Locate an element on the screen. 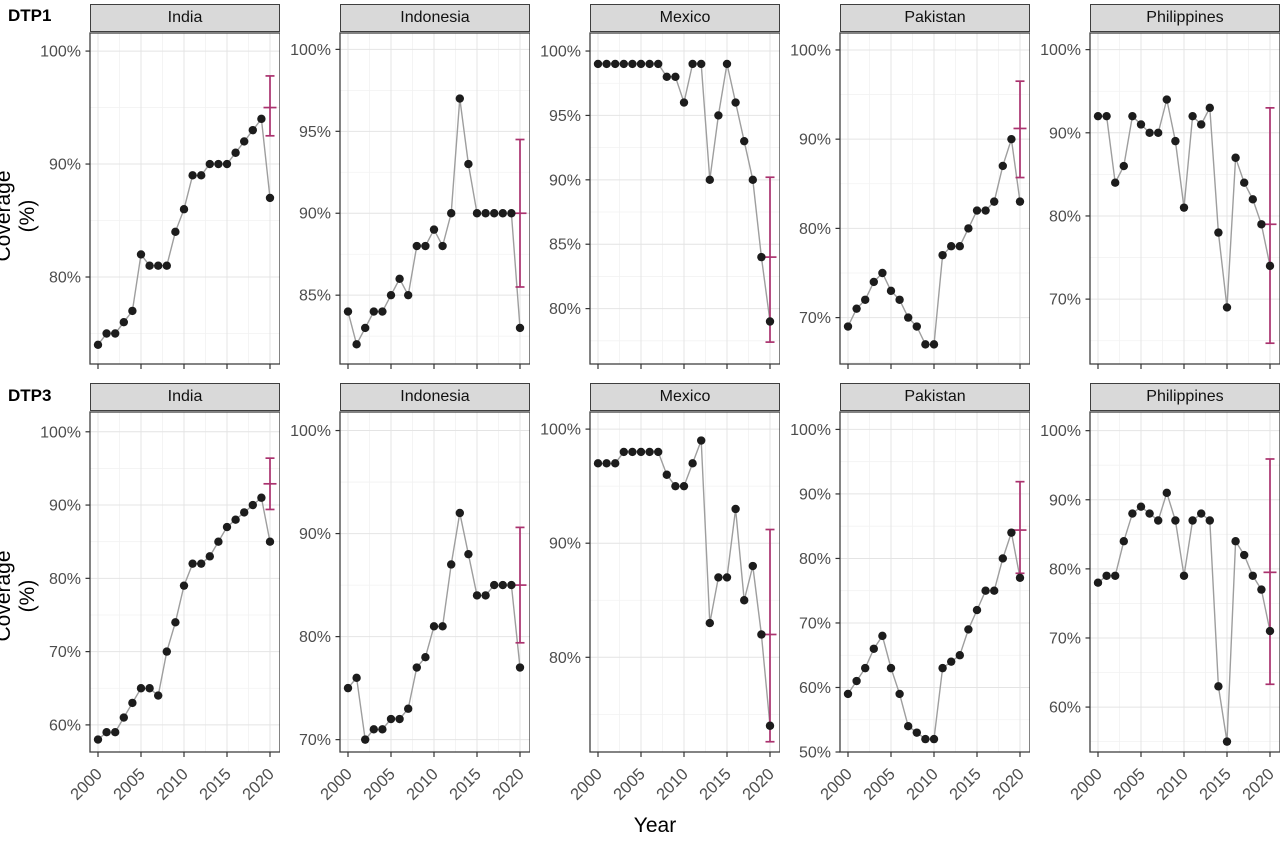 The width and height of the screenshot is (1280, 843). facet-dtp1-philippines: Philippines 100% 90% 80% 70% is located at coordinates (1155, 187).